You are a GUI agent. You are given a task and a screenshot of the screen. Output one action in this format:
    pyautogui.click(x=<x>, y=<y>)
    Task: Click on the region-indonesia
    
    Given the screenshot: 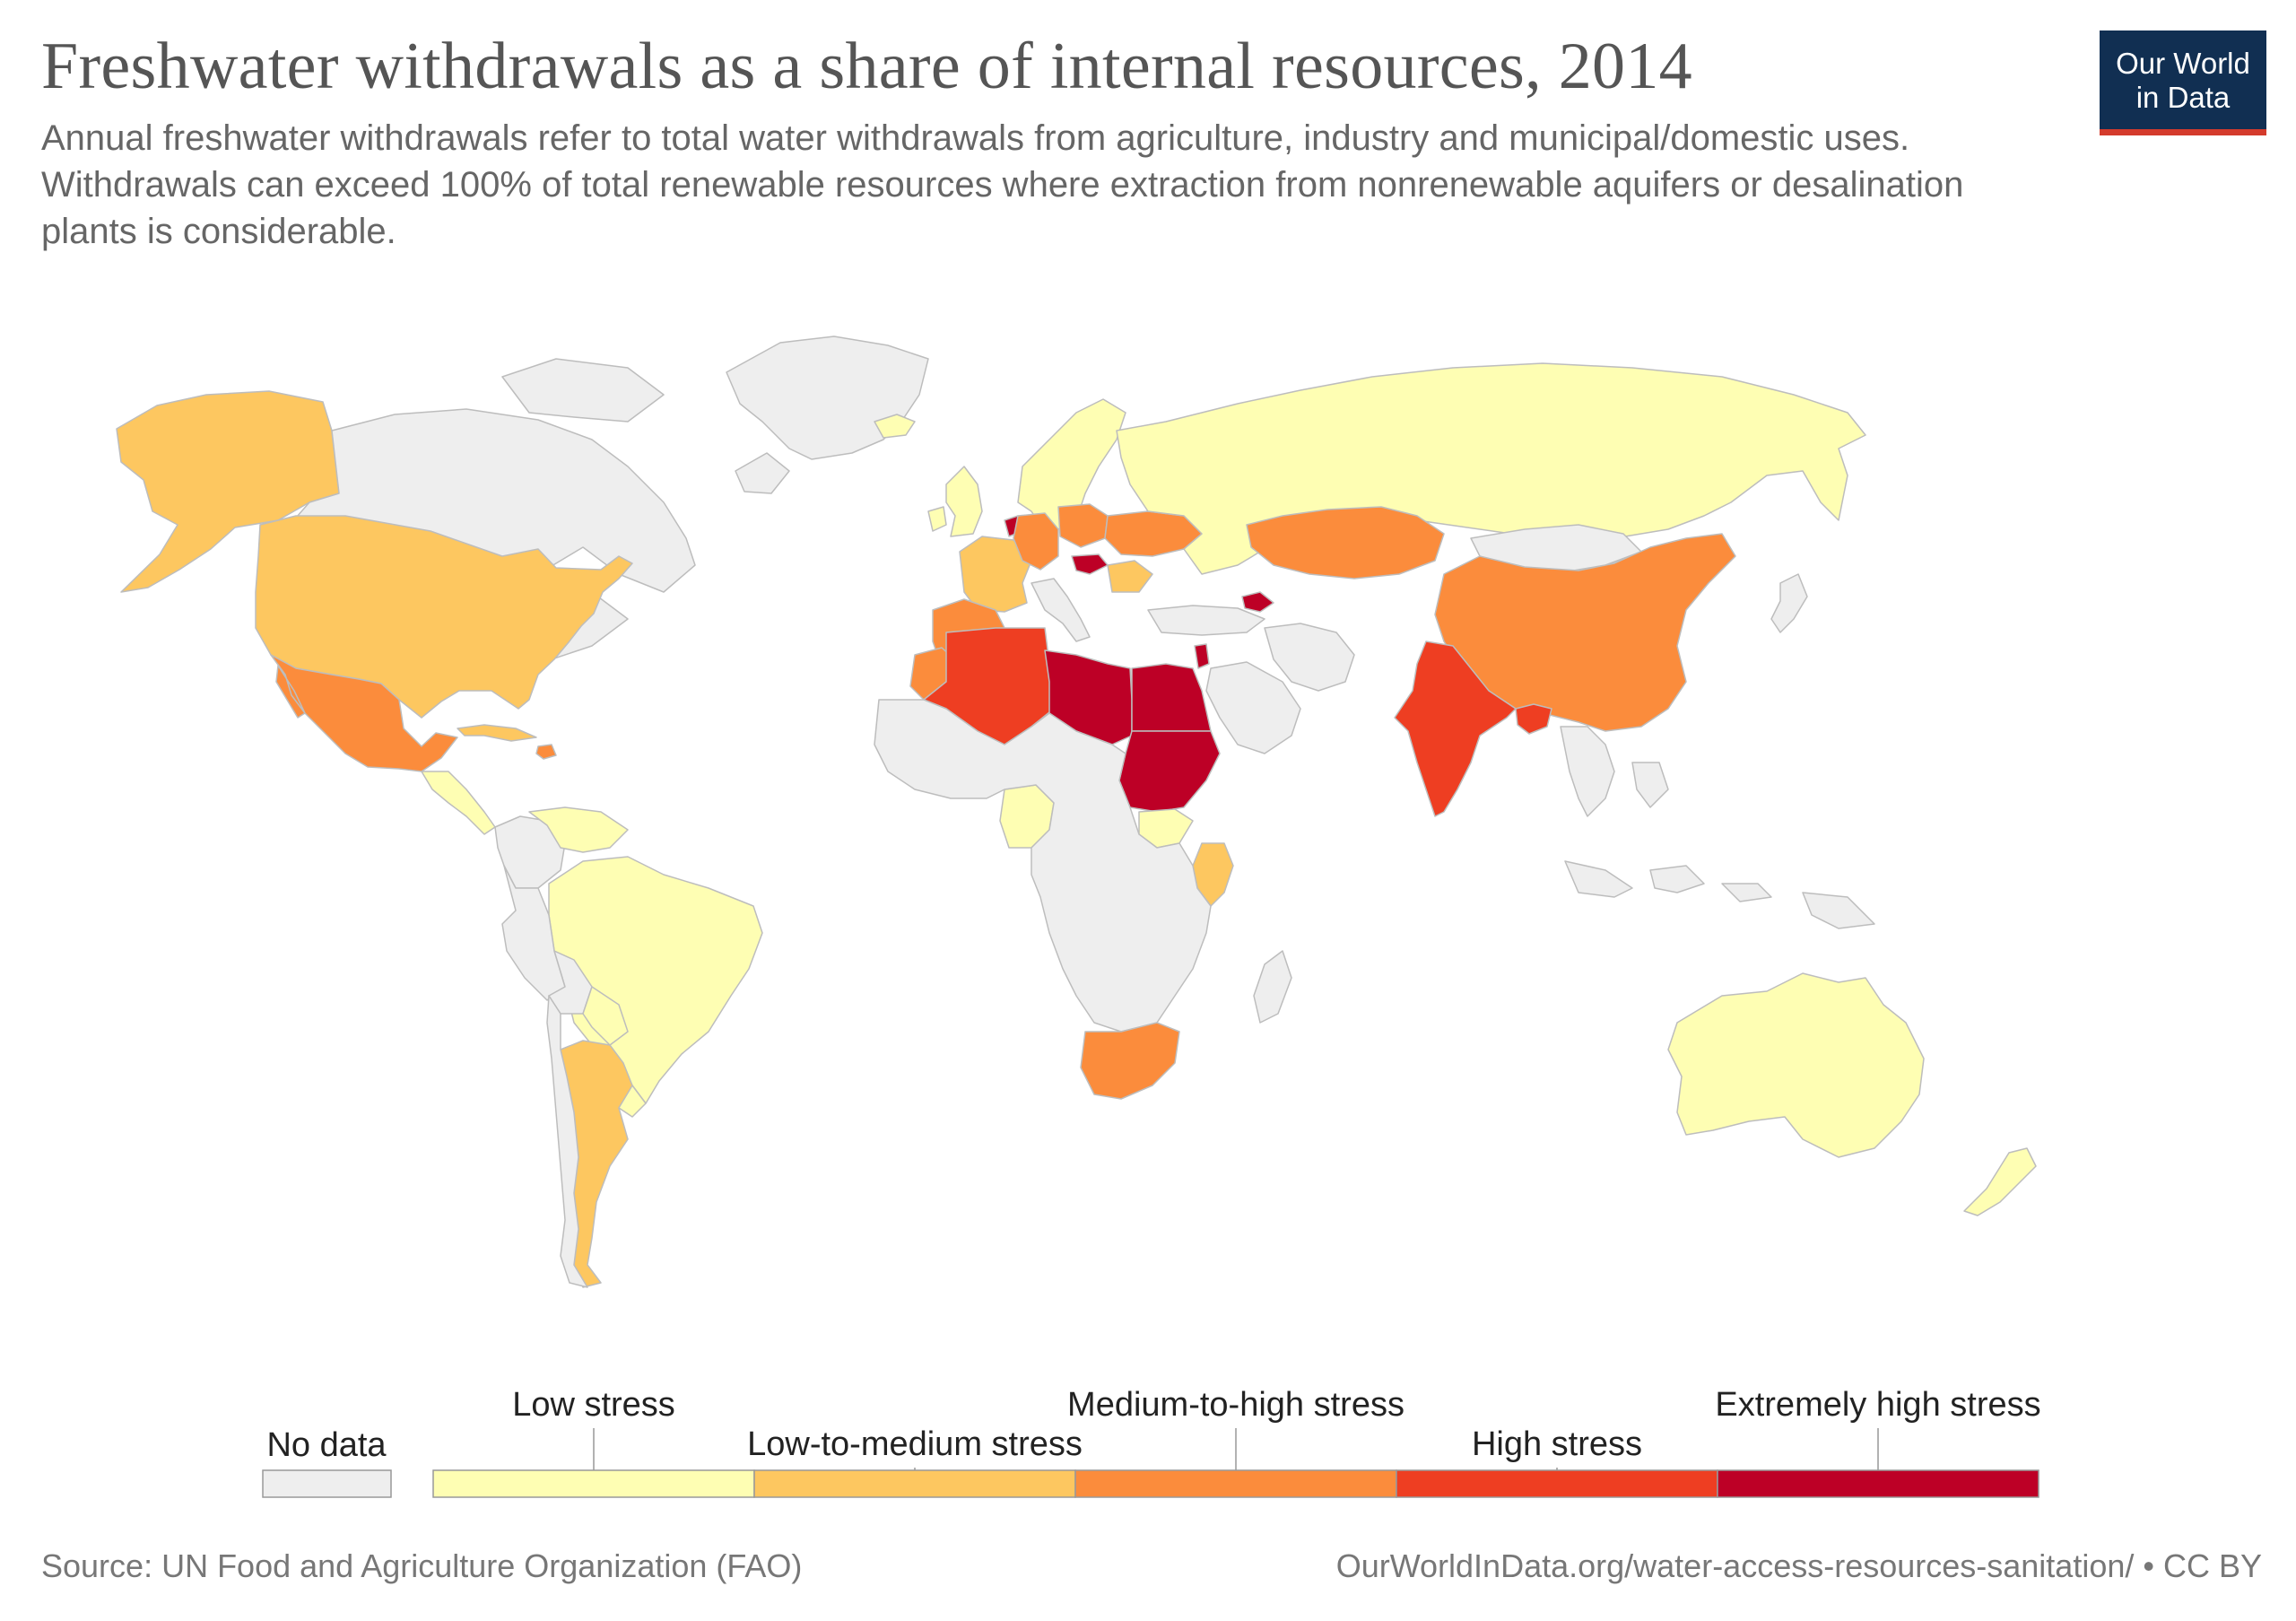 What is the action you would take?
    pyautogui.click(x=1668, y=881)
    